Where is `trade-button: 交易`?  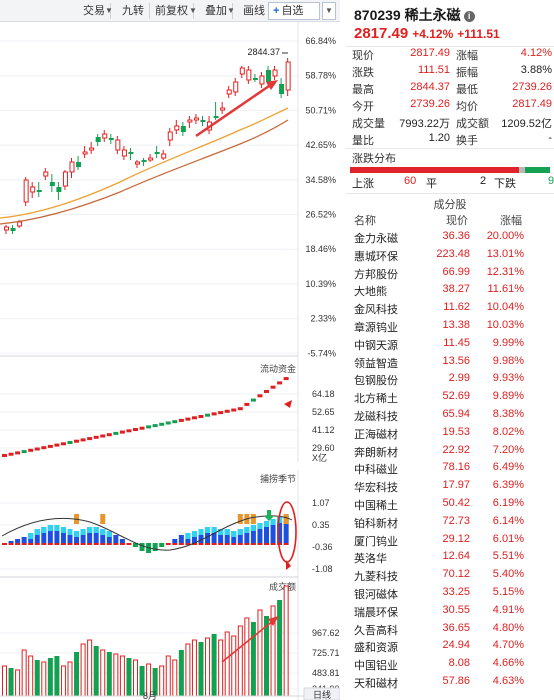 trade-button: 交易 is located at coordinates (94, 11).